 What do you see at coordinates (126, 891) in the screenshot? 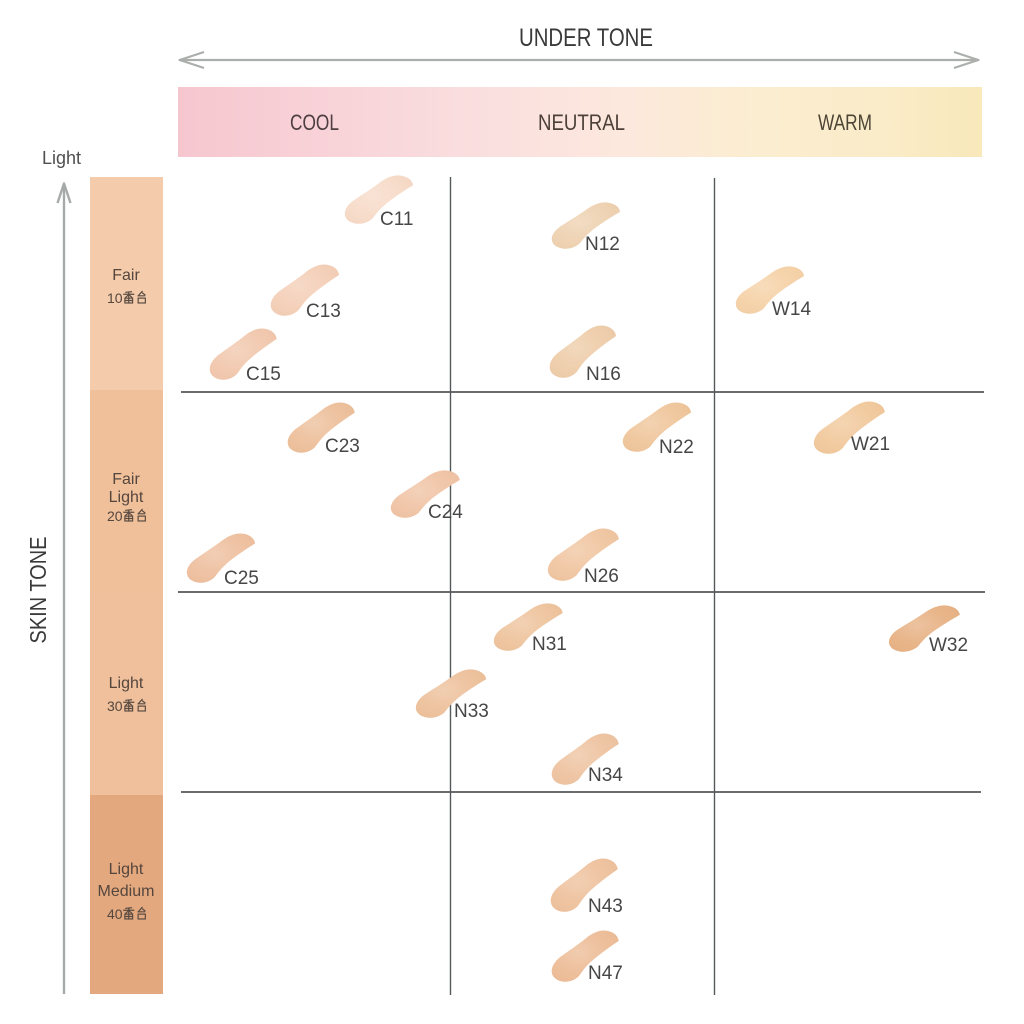
I see `svg-text: Medium` at bounding box center [126, 891].